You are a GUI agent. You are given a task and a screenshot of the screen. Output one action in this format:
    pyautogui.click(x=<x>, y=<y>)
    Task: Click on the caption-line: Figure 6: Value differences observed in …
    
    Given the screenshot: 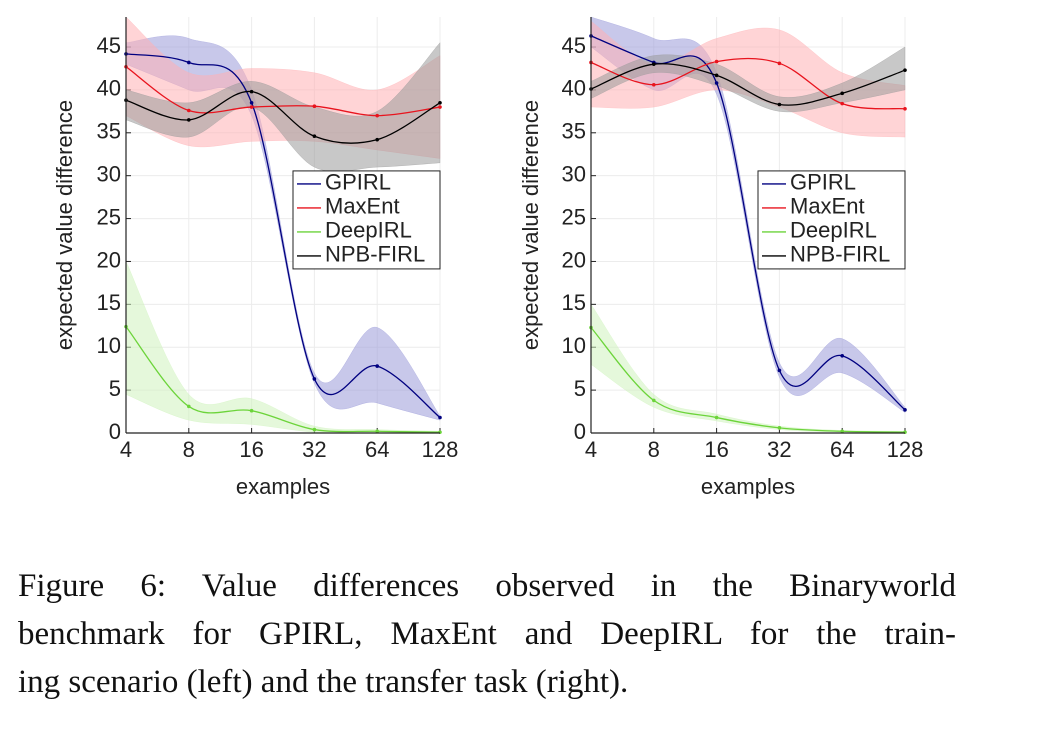 What is the action you would take?
    pyautogui.click(x=487, y=586)
    